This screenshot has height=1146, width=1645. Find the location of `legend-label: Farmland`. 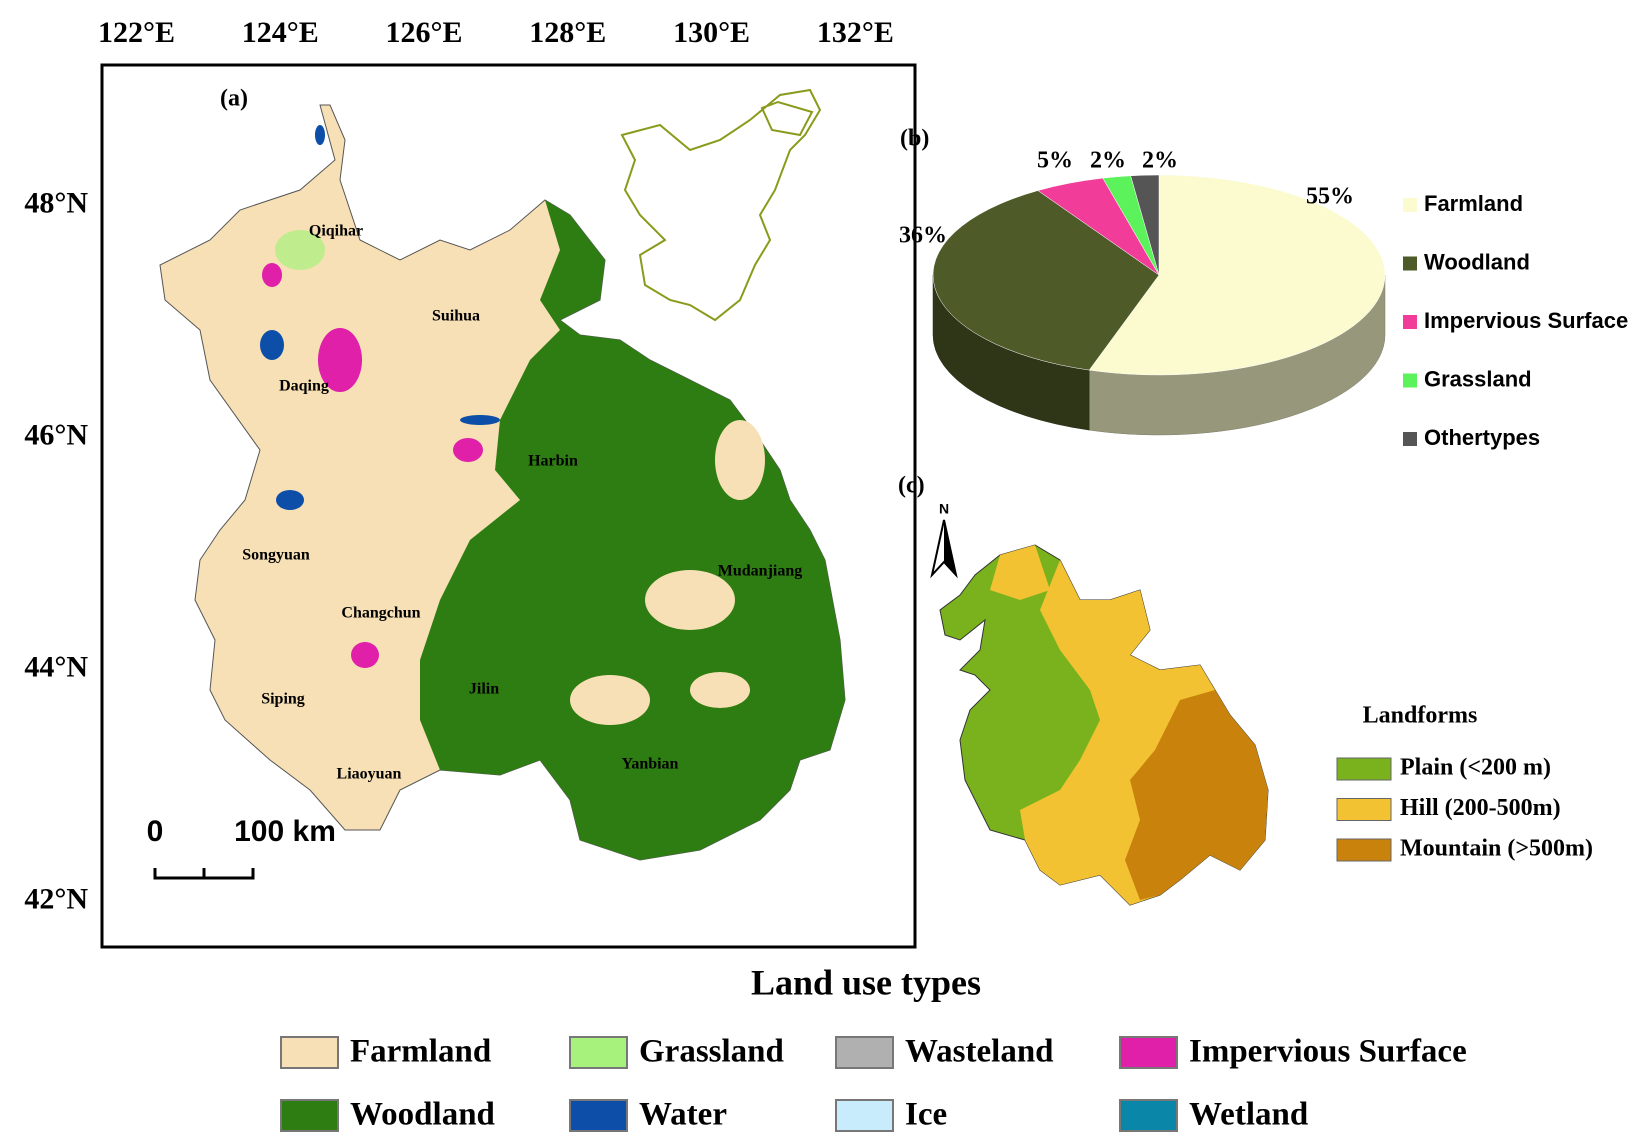

legend-label: Farmland is located at coordinates (420, 1052).